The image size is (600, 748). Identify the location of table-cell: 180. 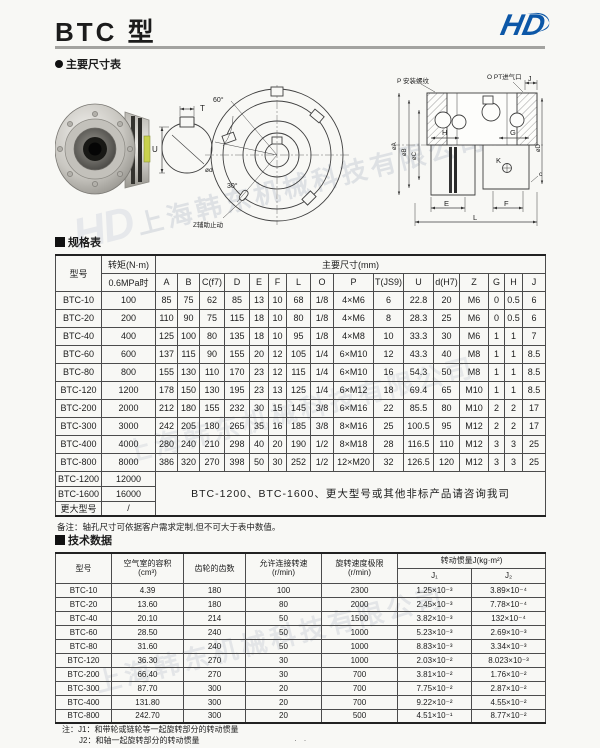
(212, 426).